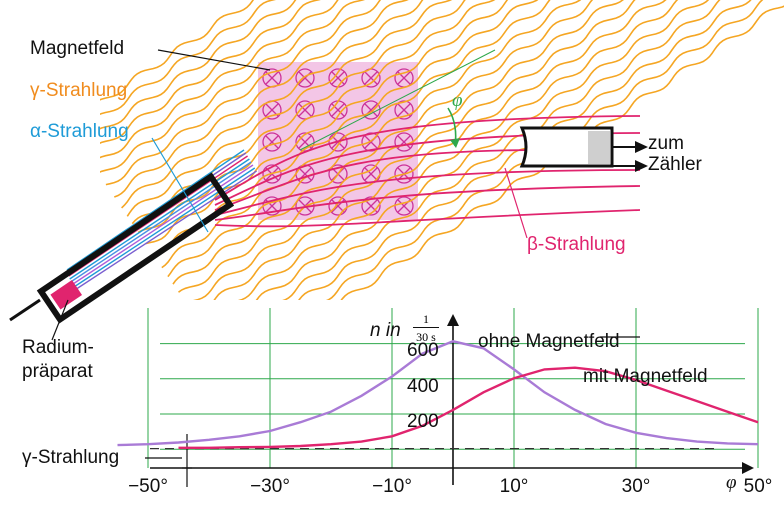  What do you see at coordinates (270, 486) in the screenshot?
I see `x-tick-label: −30°` at bounding box center [270, 486].